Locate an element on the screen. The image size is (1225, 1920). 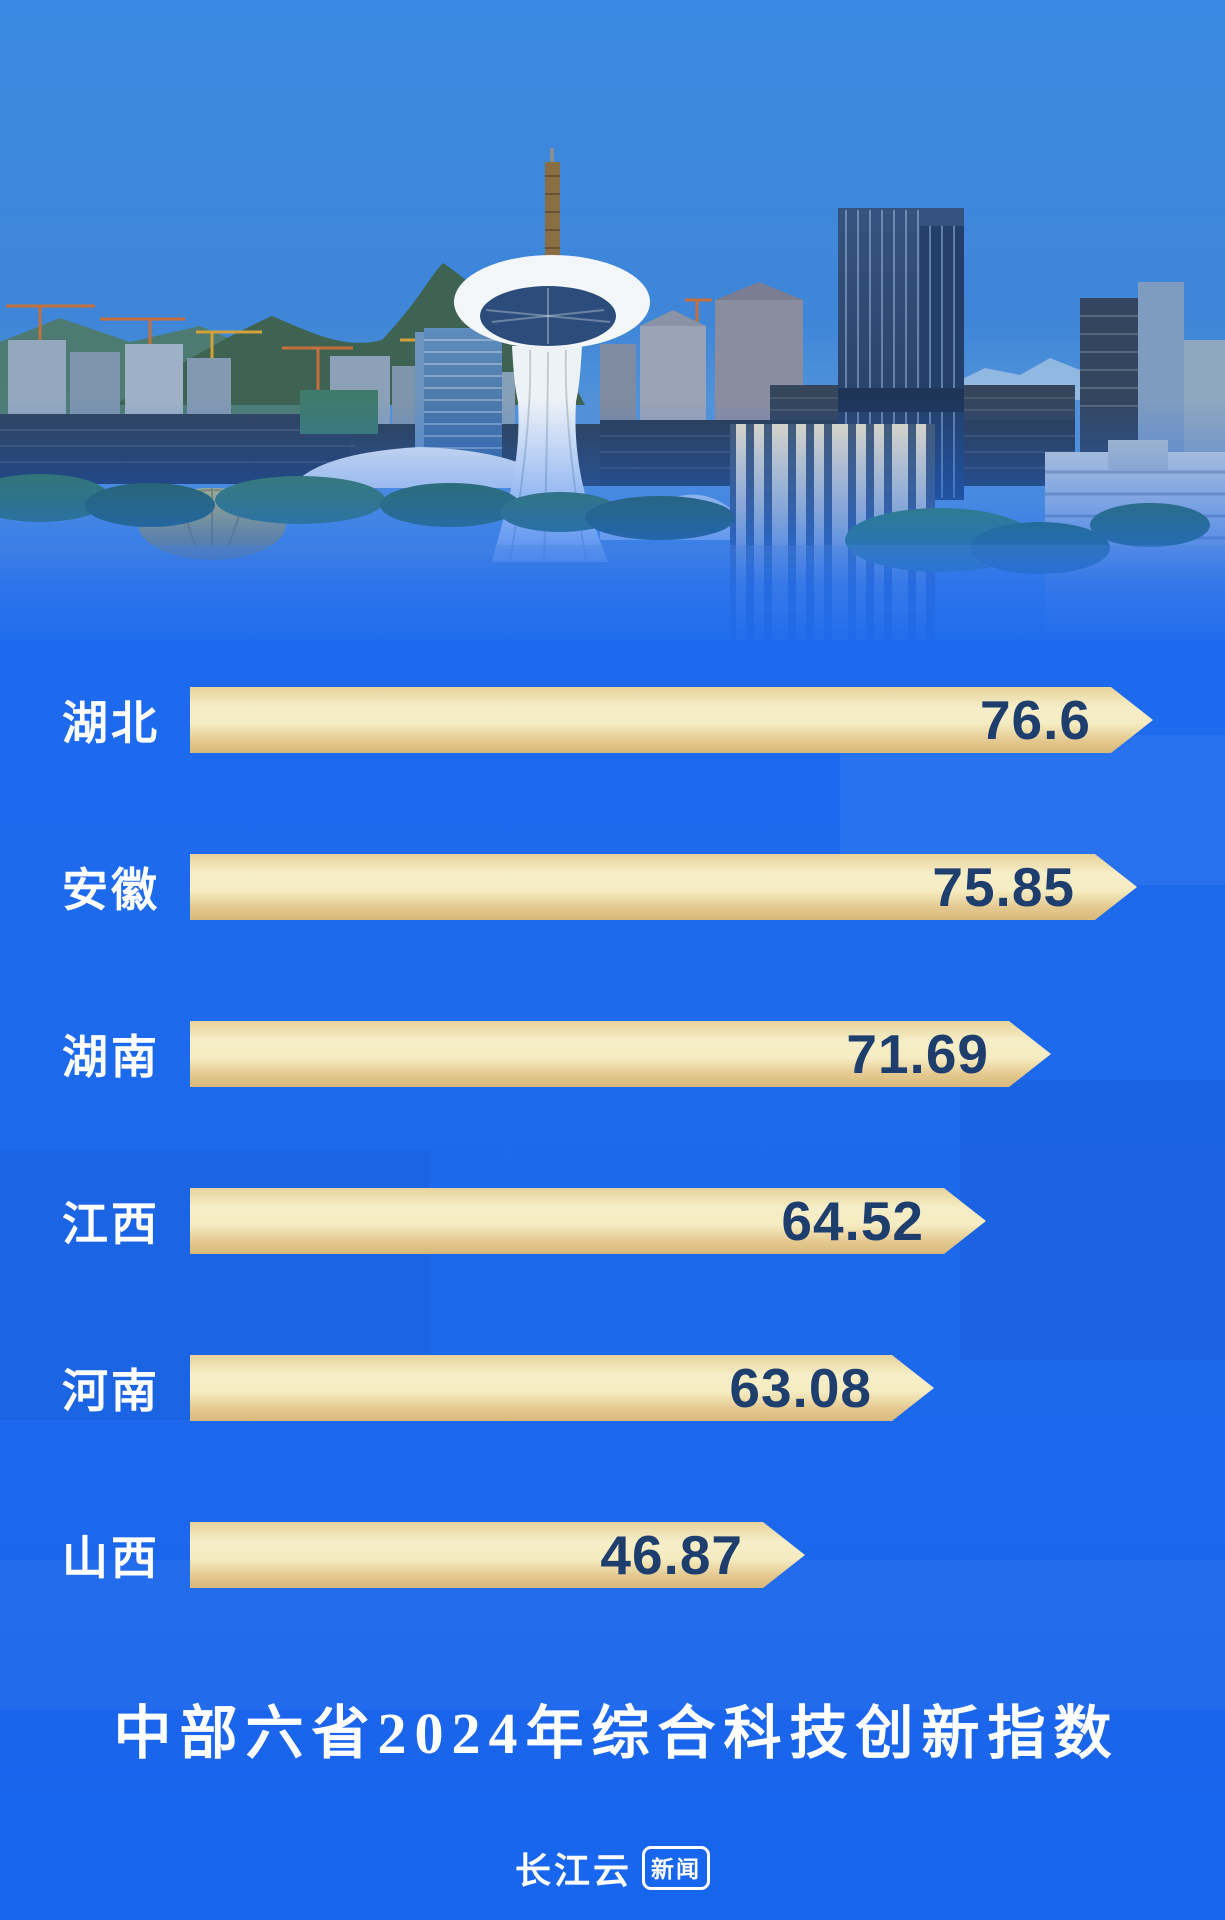
bar-row-hunan: 湖南 71.69 is located at coordinates (612, 1054).